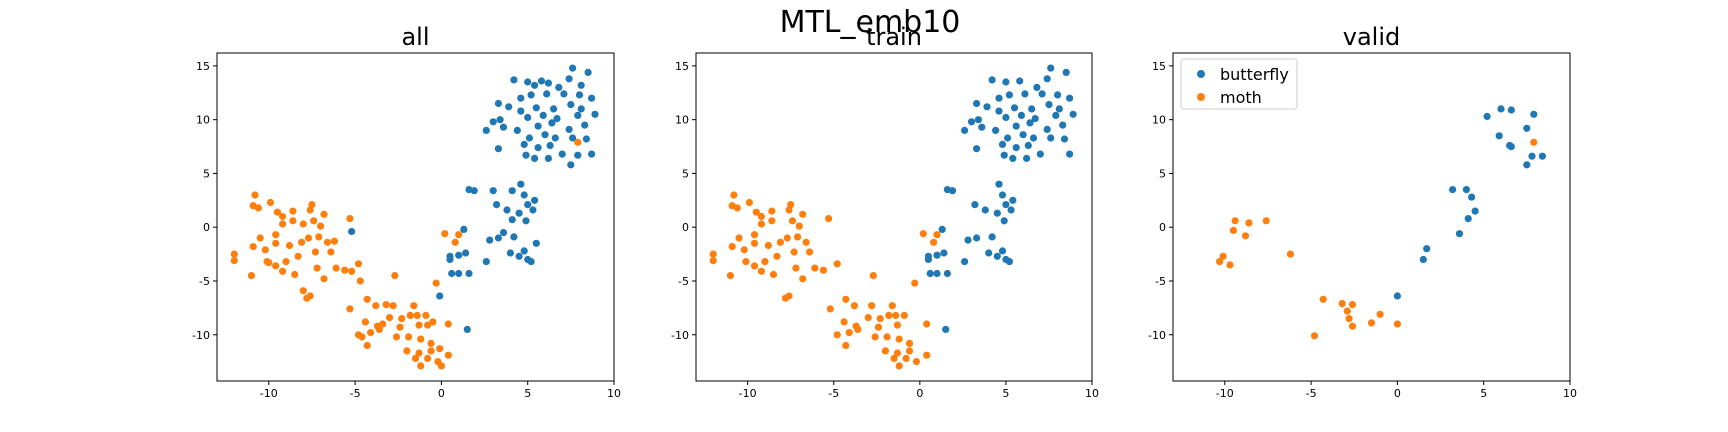 Image resolution: width=1728 pixels, height=432 pixels. I want to click on legend-label-moth: moth, so click(1241, 97).